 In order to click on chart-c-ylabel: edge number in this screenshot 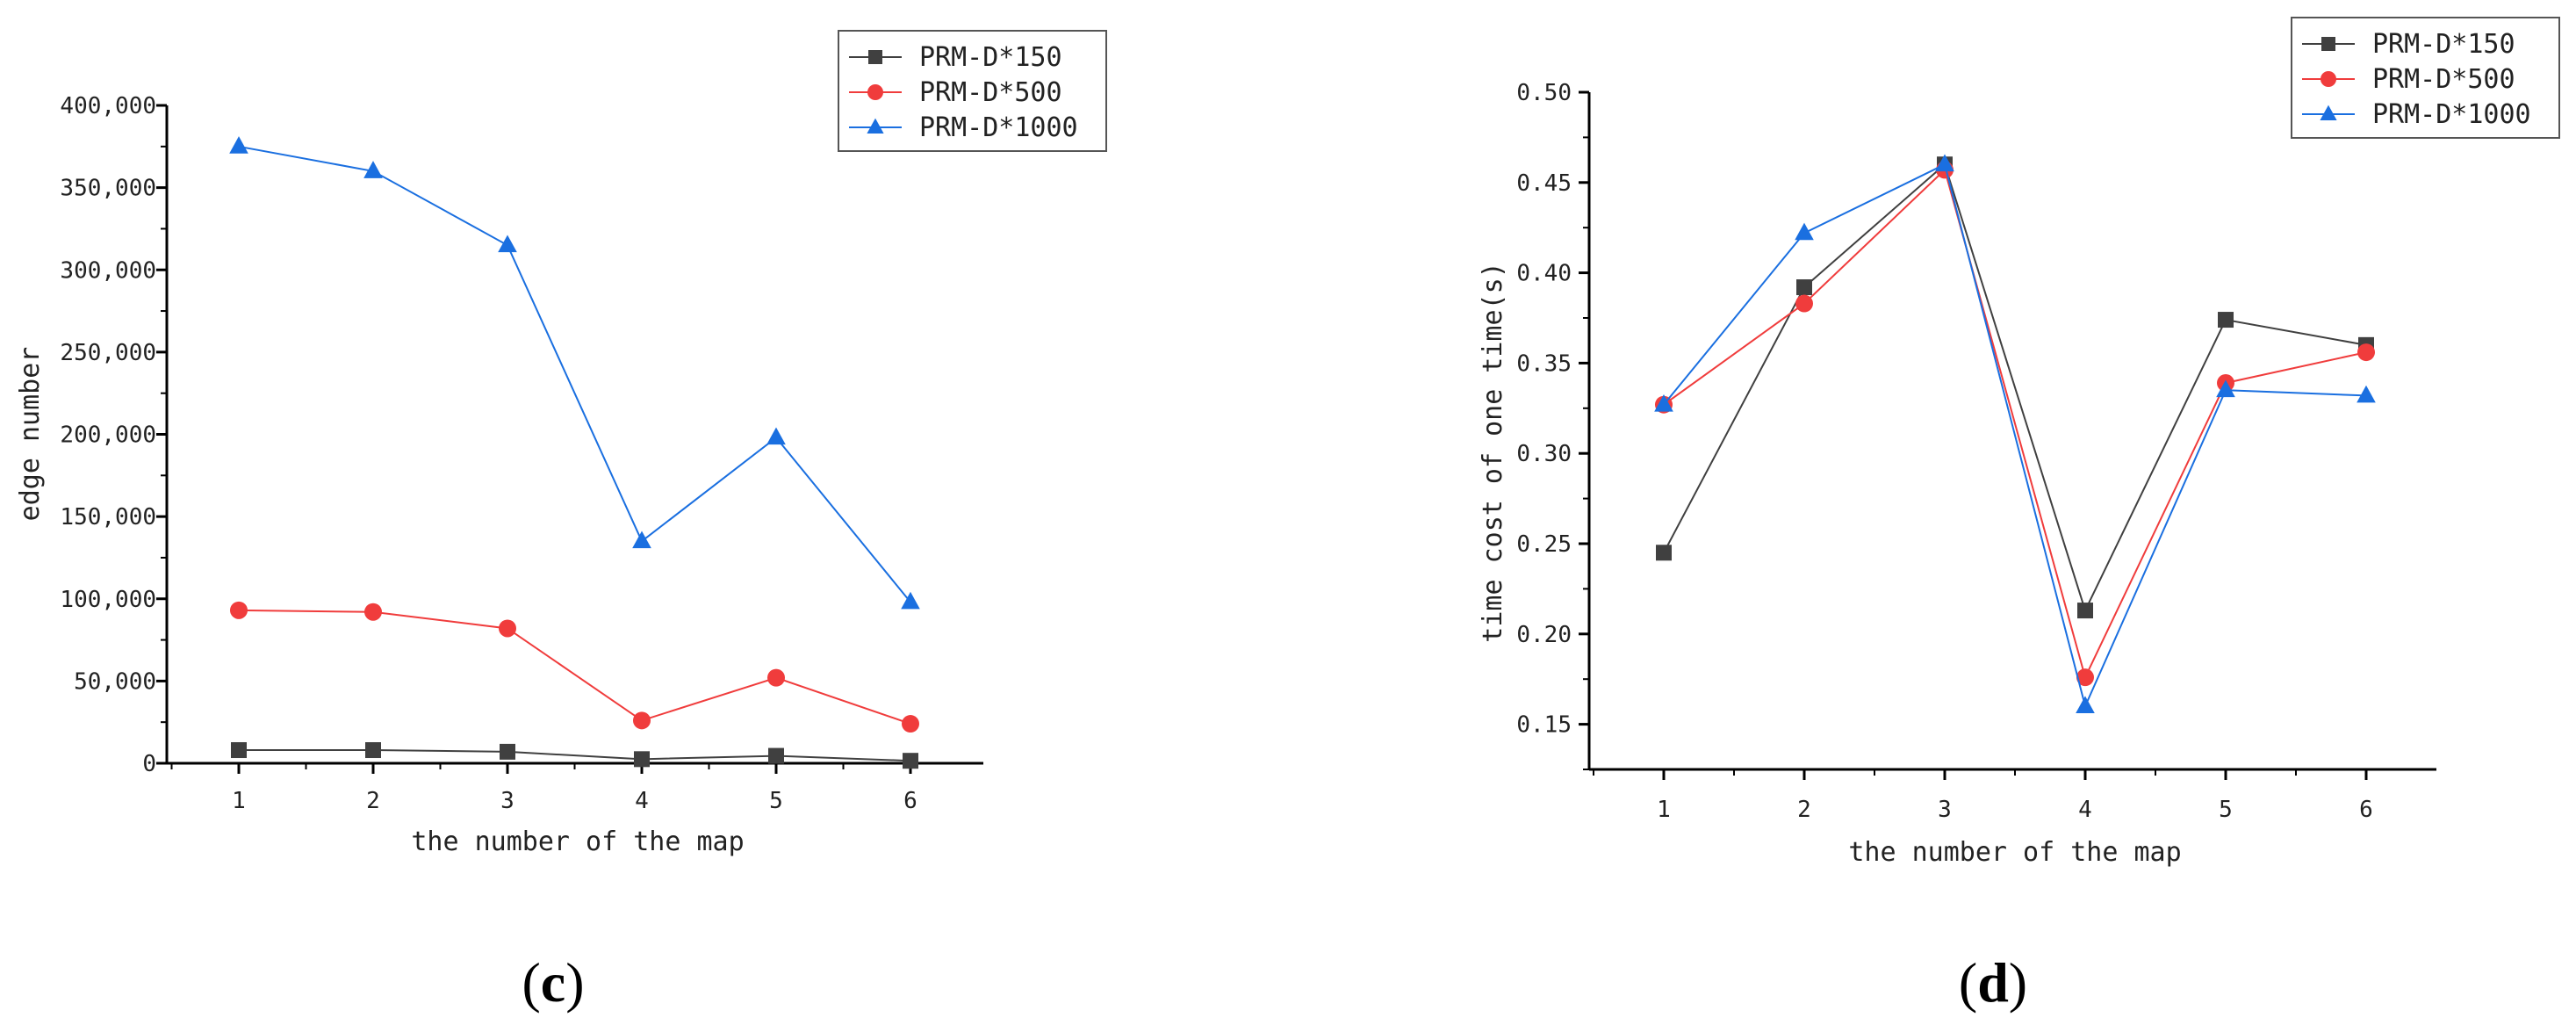, I will do `click(30, 434)`.